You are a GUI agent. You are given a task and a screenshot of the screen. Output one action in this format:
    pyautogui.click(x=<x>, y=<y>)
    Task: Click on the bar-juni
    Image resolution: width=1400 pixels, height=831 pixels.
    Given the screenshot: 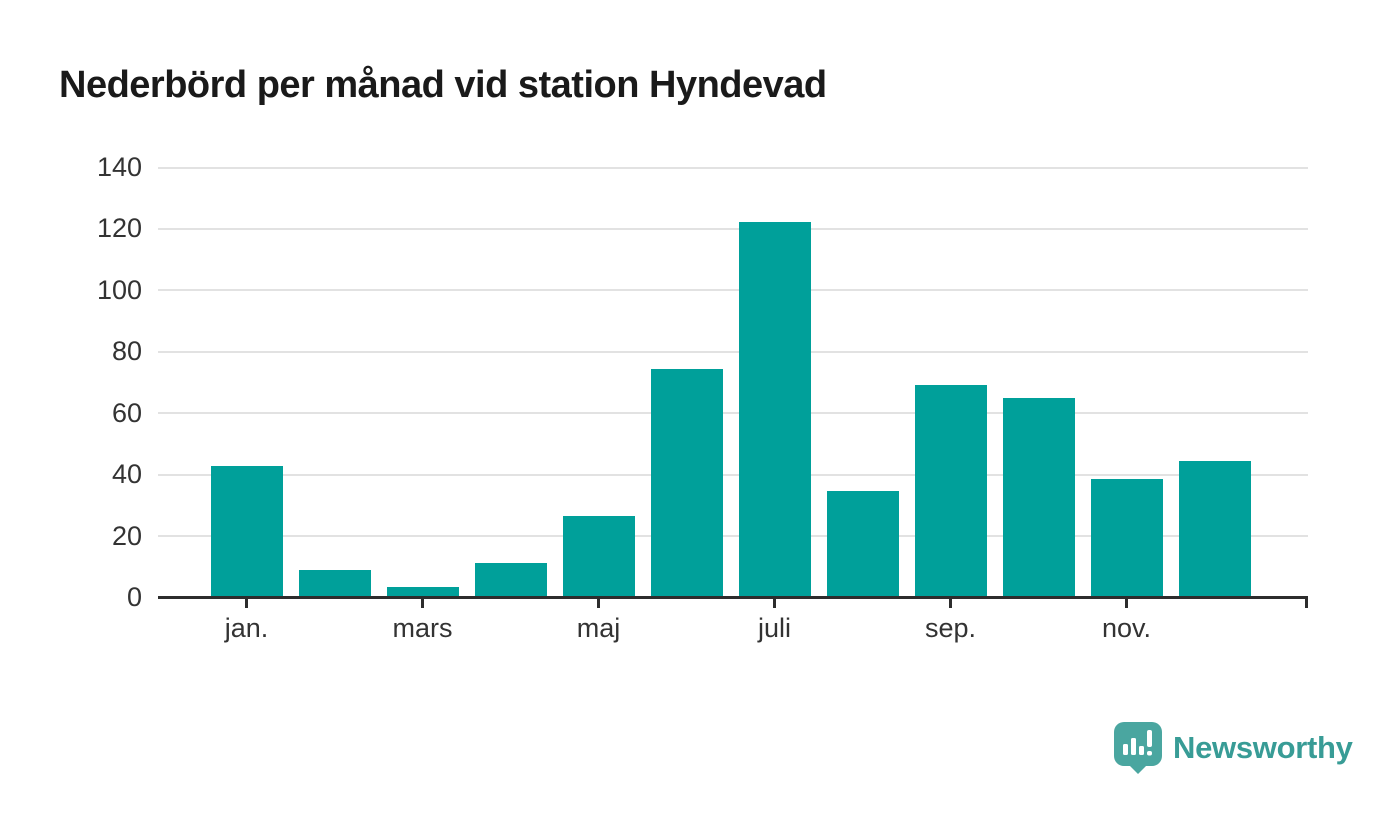 What is the action you would take?
    pyautogui.click(x=686, y=483)
    